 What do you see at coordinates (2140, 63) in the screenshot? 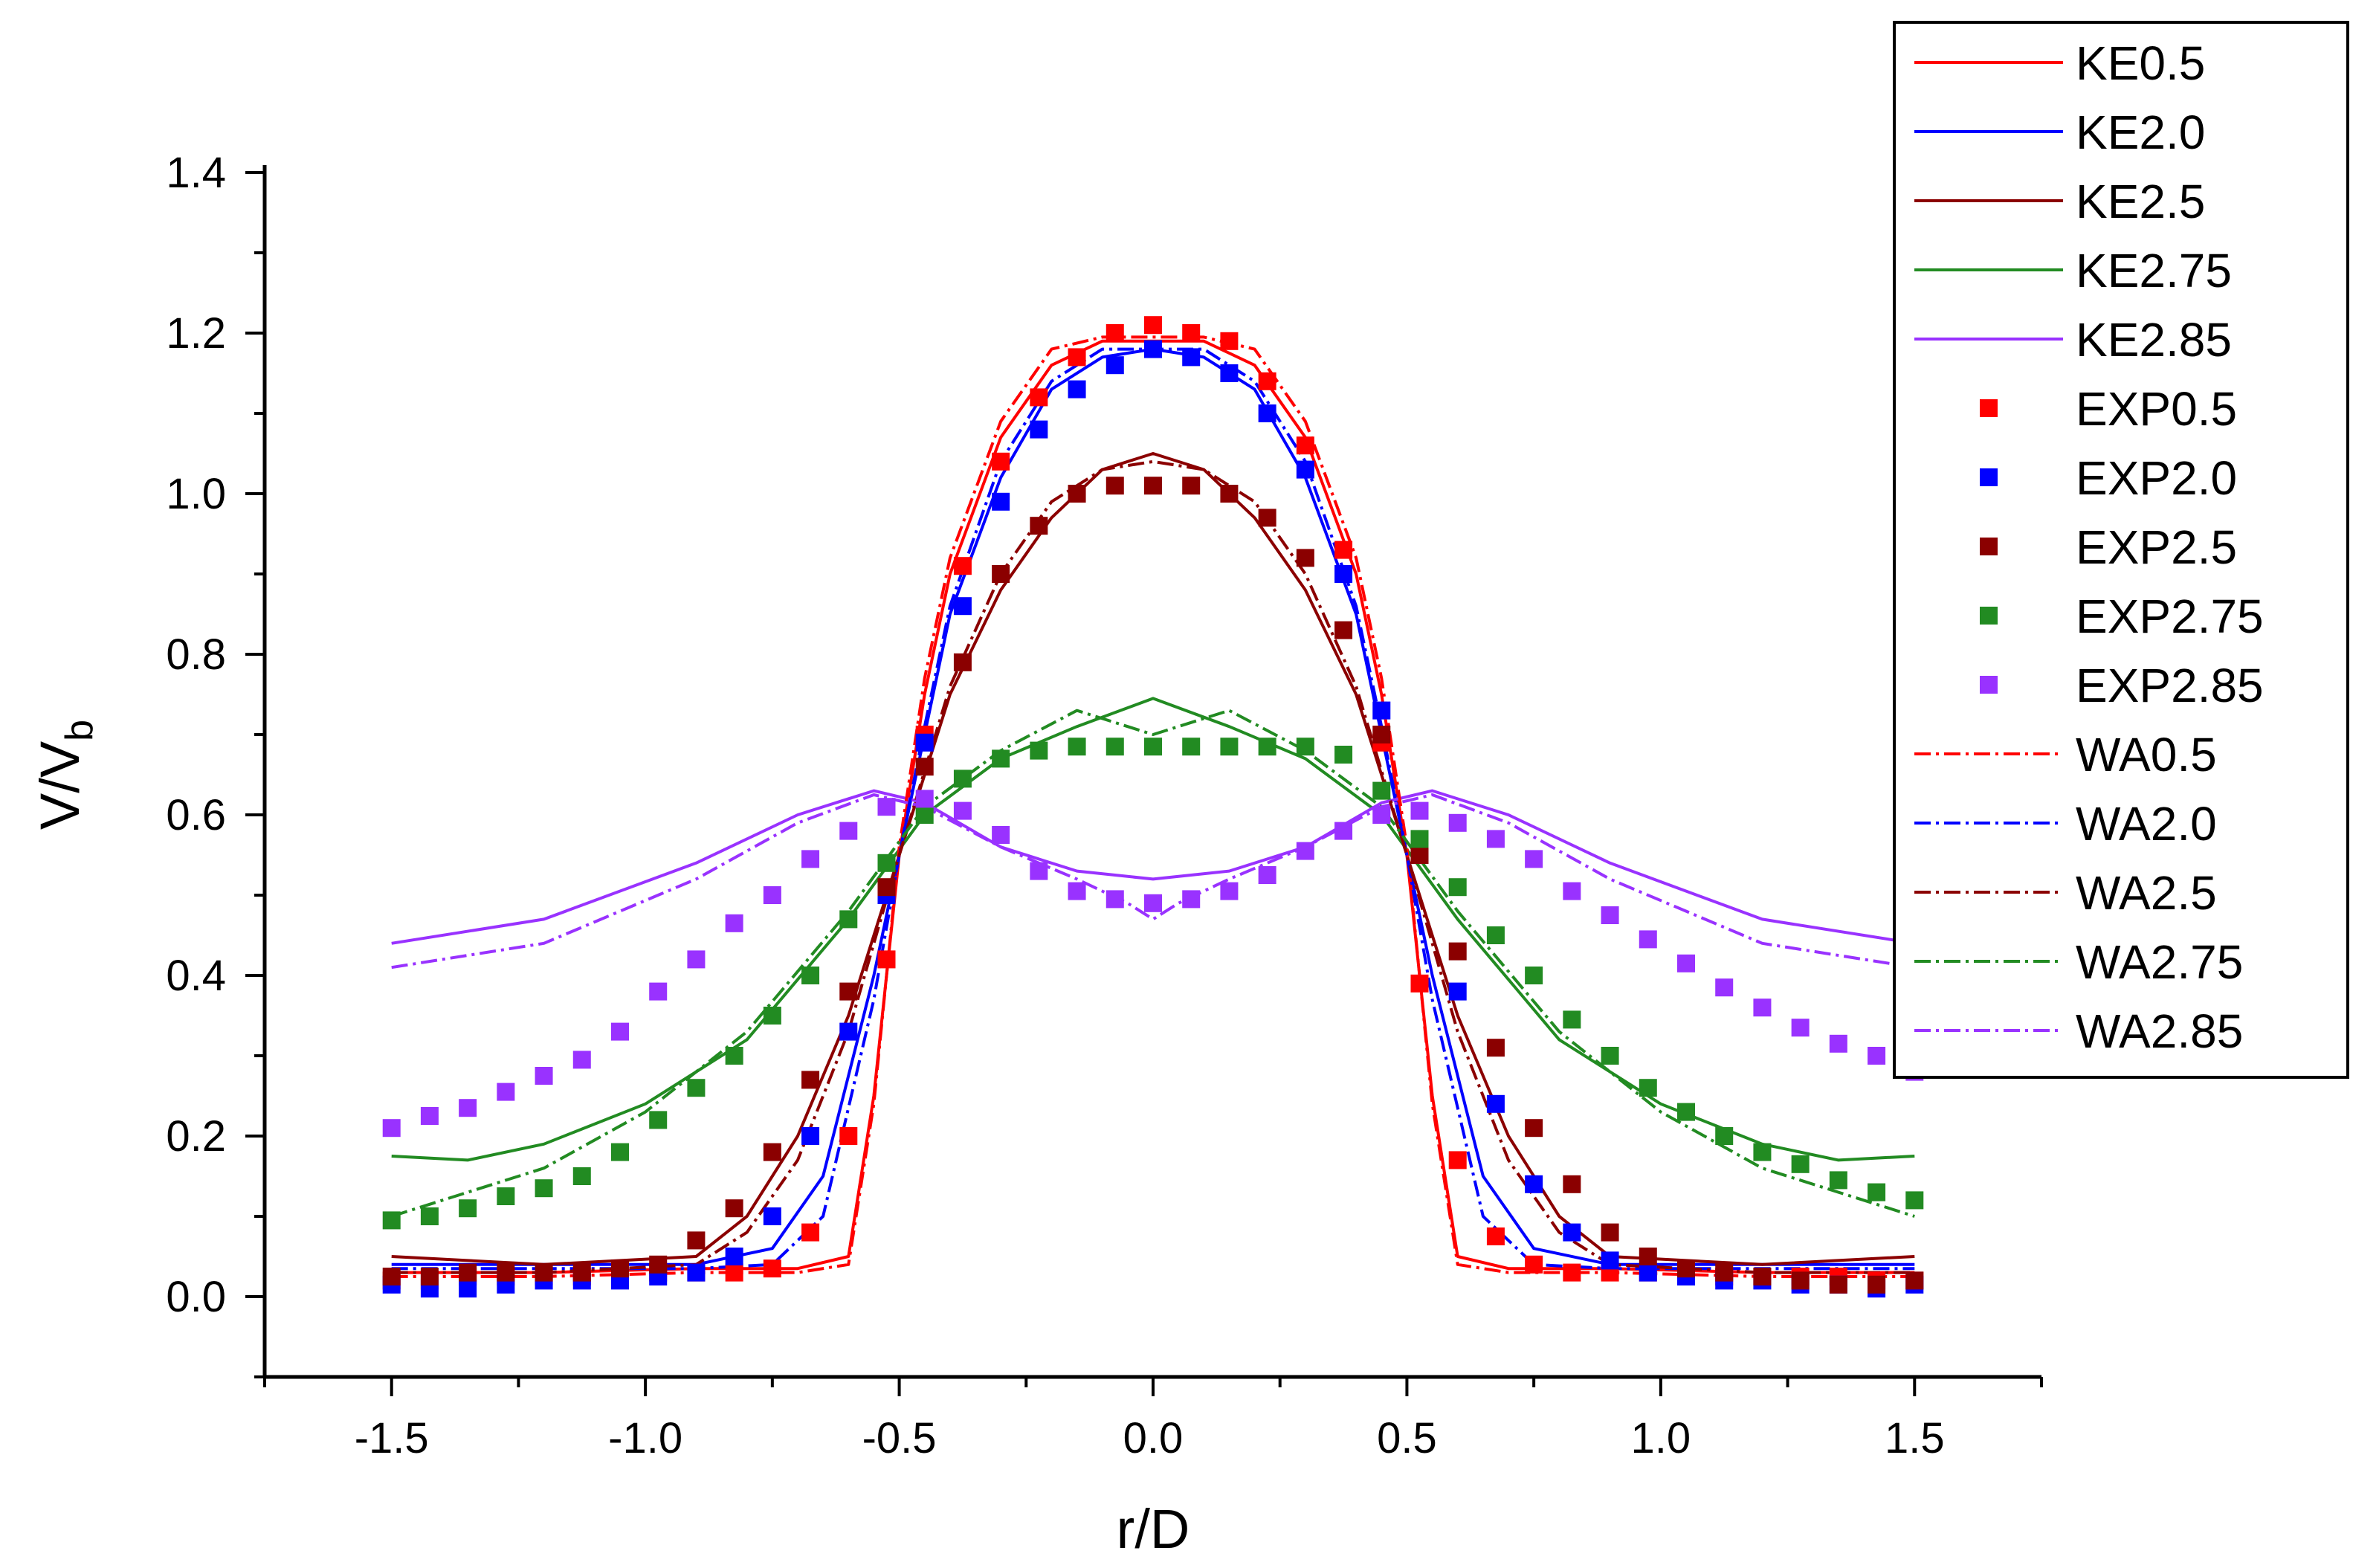
I see `legend-label-ke0-5: KE0.5` at bounding box center [2140, 63].